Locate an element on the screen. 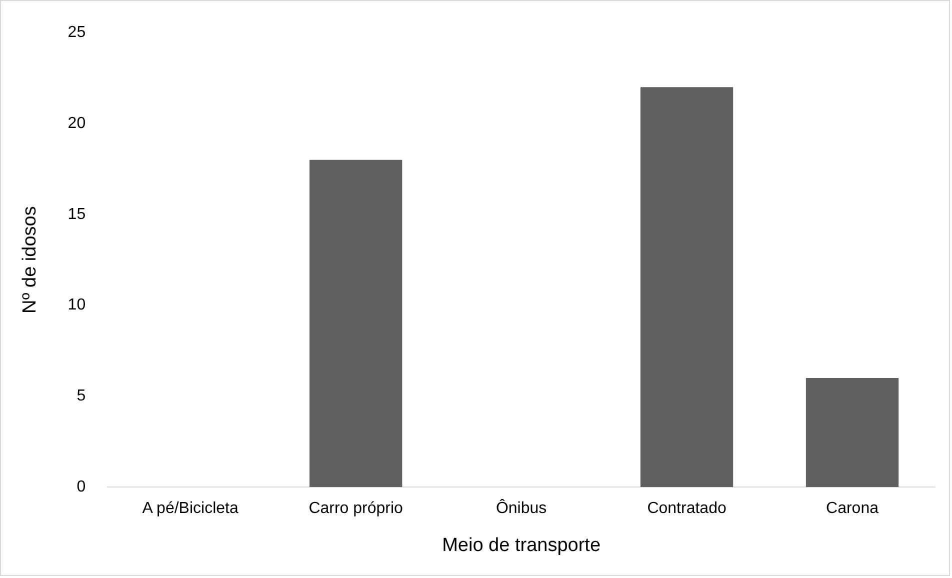 This screenshot has width=952, height=578. y-tick-label: 20 is located at coordinates (77, 123).